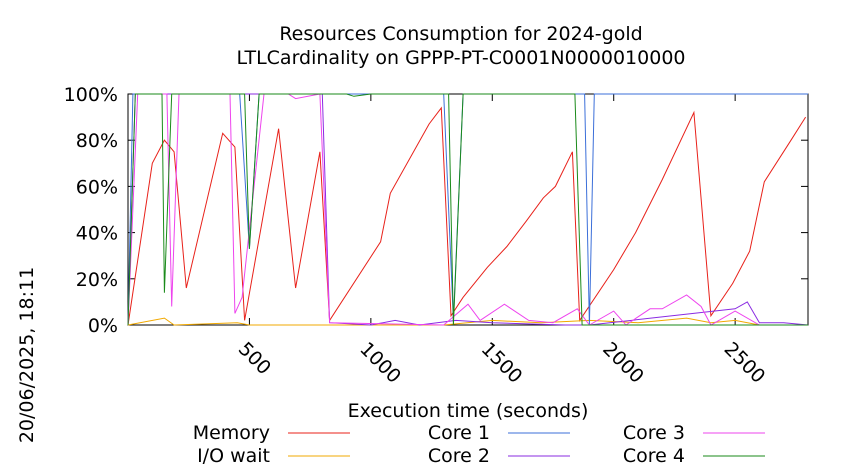 The height and width of the screenshot is (475, 850). Describe the element at coordinates (103, 326) in the screenshot. I see `y-tick-label: 0%` at that location.